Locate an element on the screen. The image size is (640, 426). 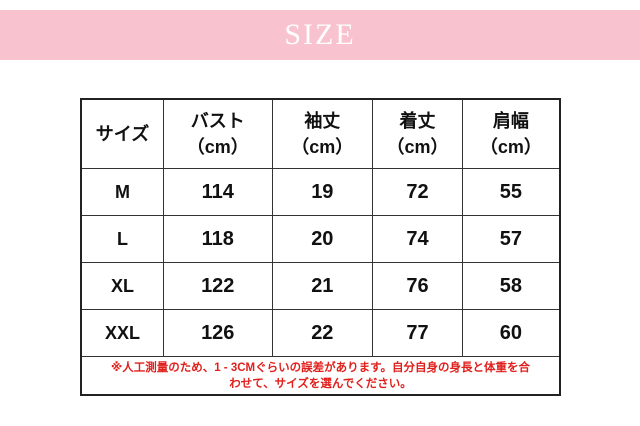
cell-shoulder: 55 is located at coordinates (511, 192).